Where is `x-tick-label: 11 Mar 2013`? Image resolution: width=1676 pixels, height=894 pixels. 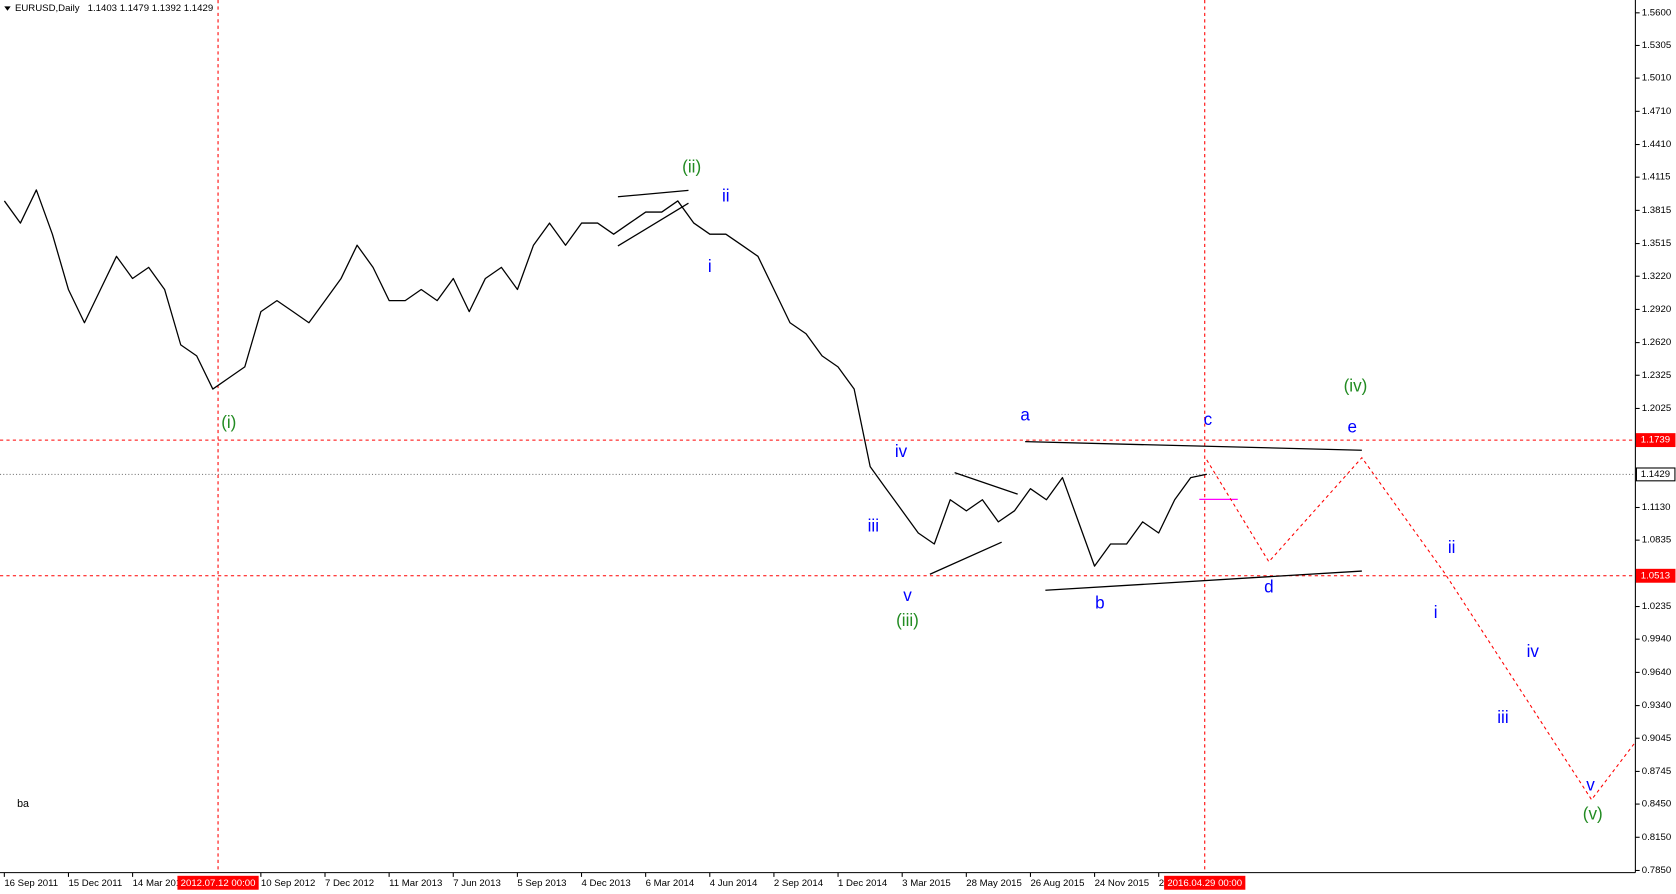 x-tick-label: 11 Mar 2013 is located at coordinates (415, 883).